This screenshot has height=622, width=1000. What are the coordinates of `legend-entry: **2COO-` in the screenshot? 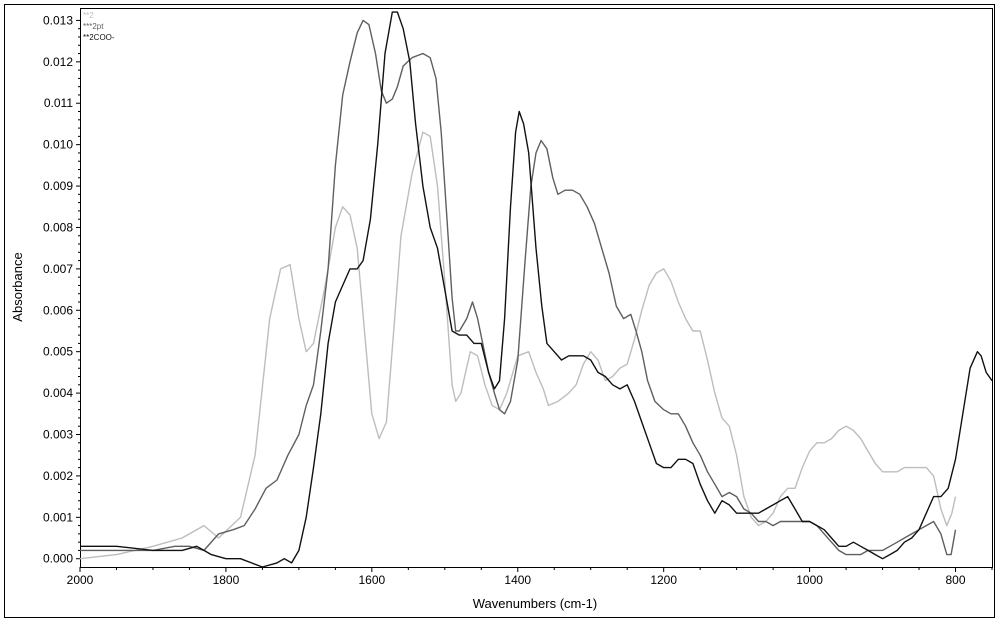 It's located at (99, 37).